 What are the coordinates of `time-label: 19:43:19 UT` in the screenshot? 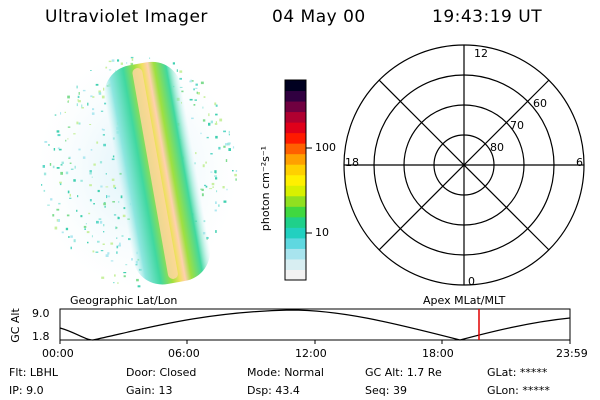 It's located at (487, 17).